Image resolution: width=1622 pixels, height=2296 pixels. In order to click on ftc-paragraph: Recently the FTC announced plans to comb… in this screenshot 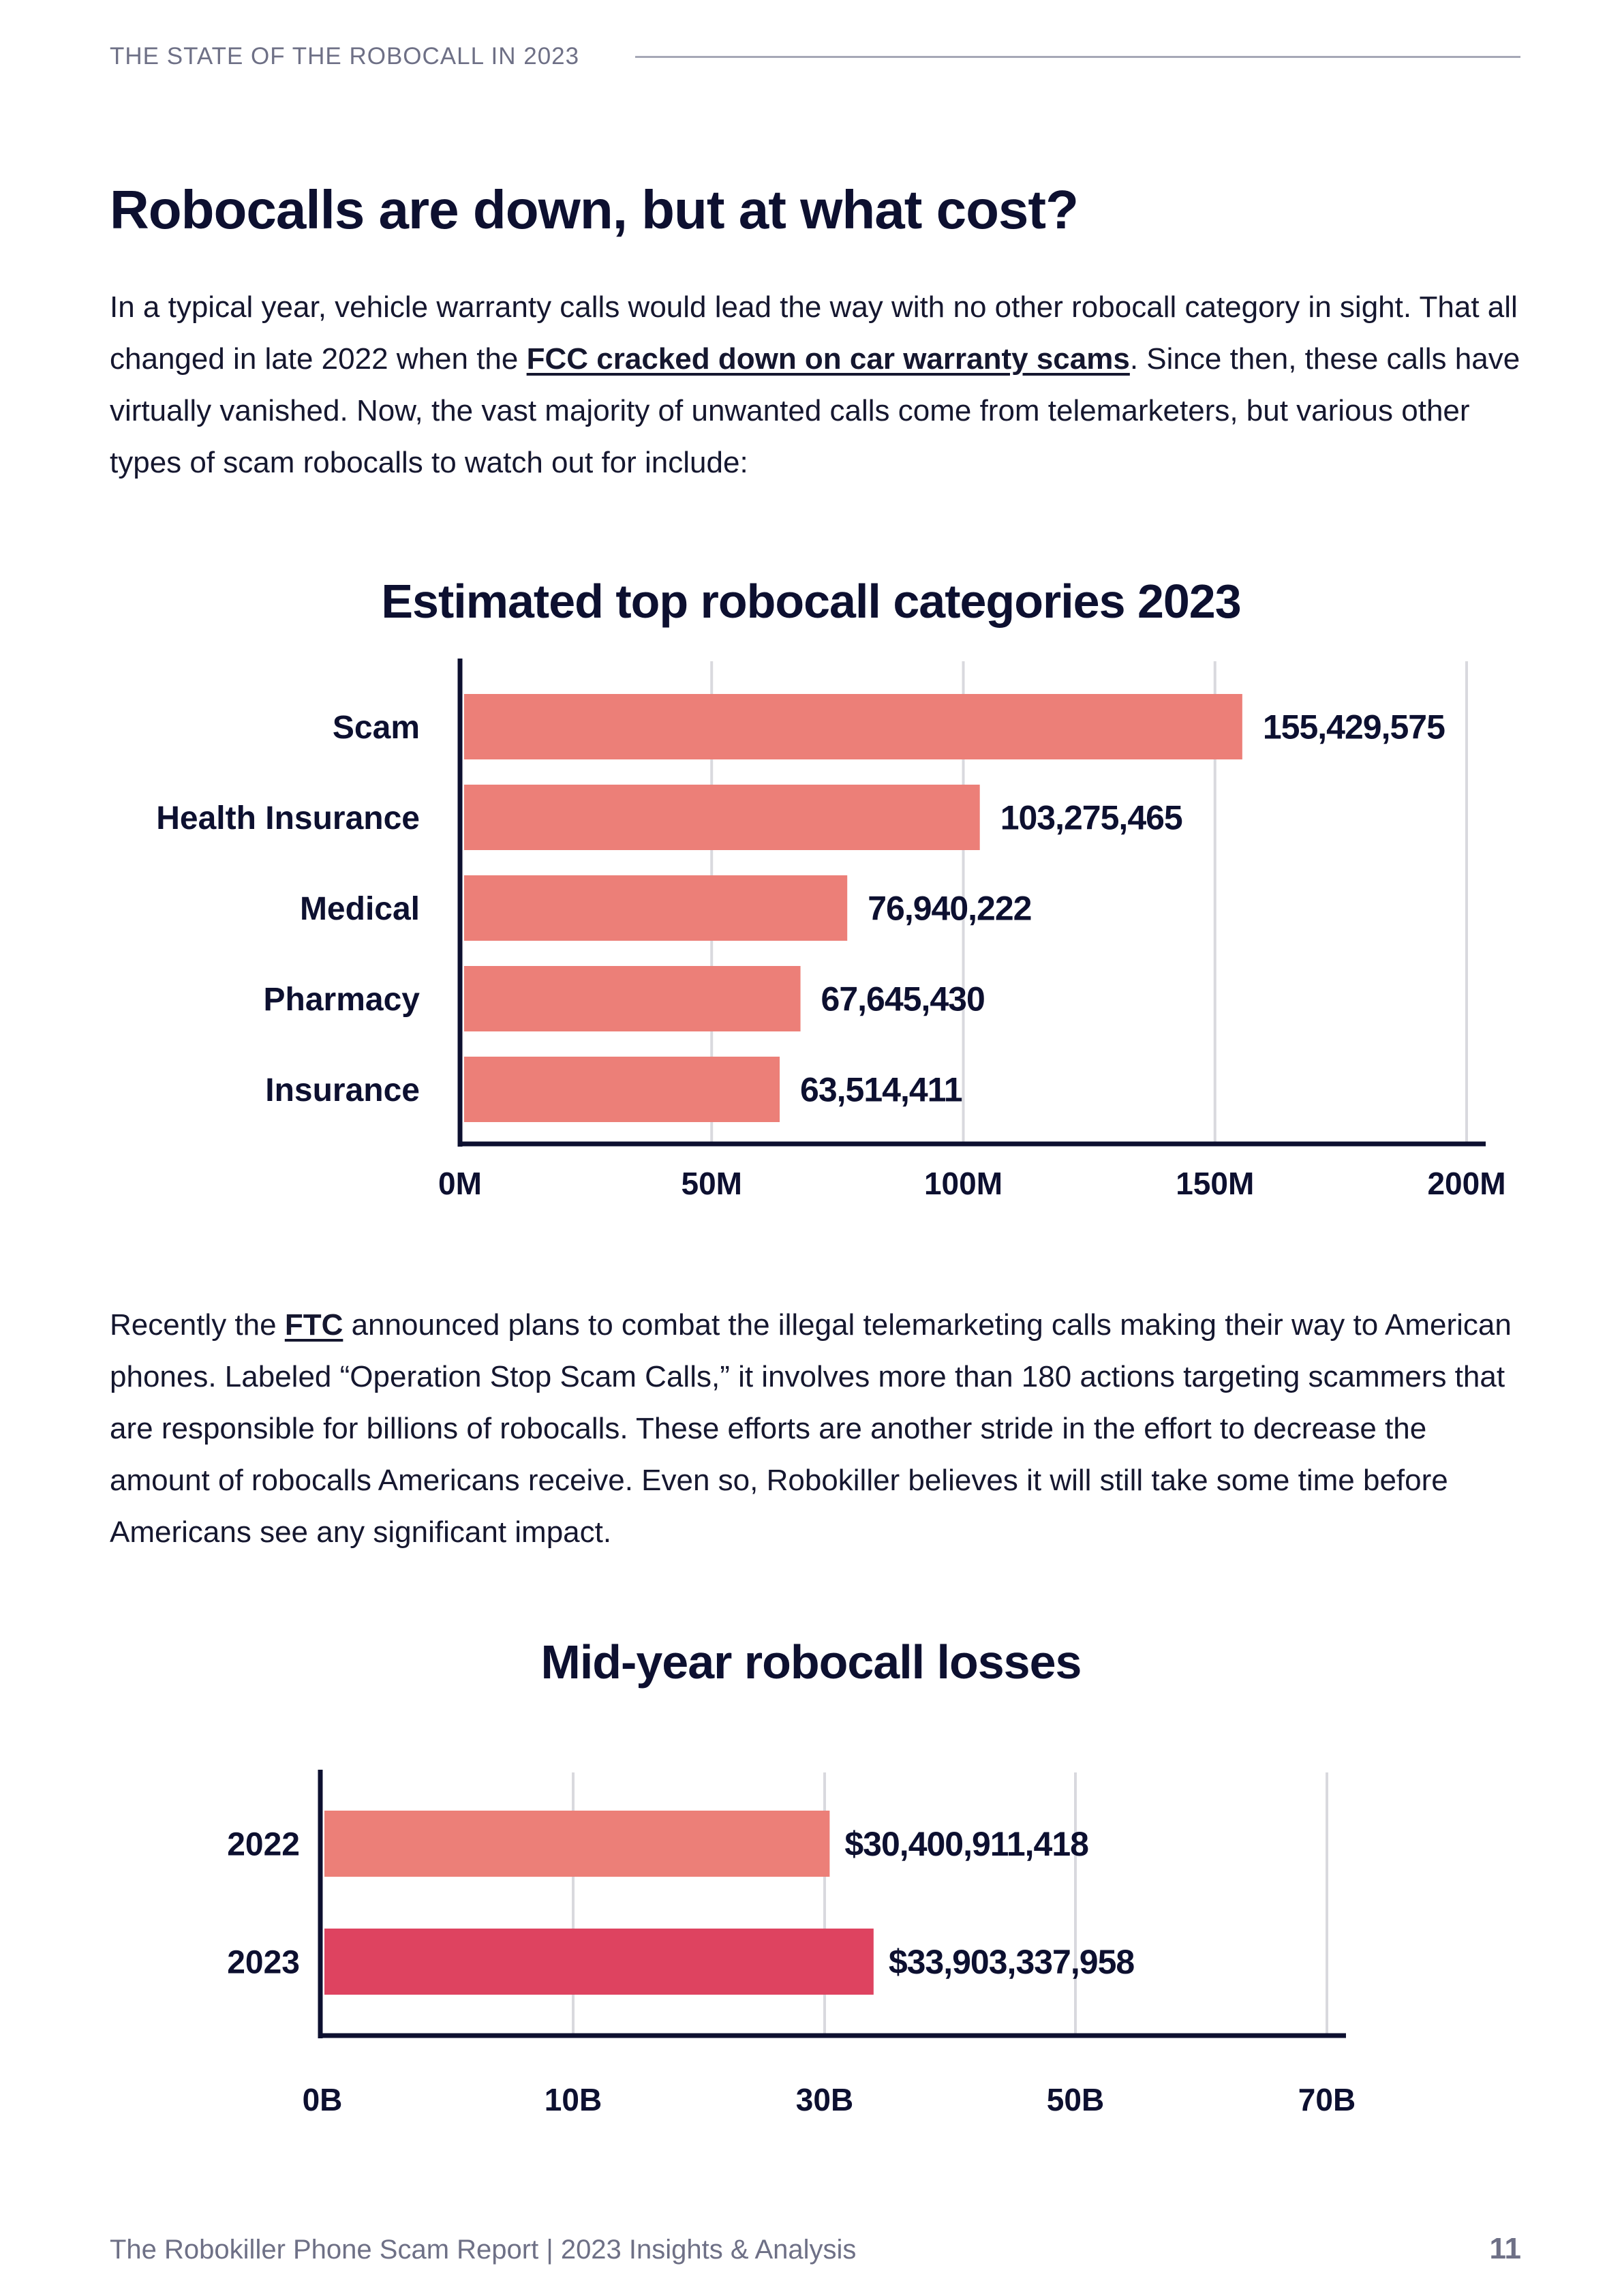, I will do `click(819, 1429)`.